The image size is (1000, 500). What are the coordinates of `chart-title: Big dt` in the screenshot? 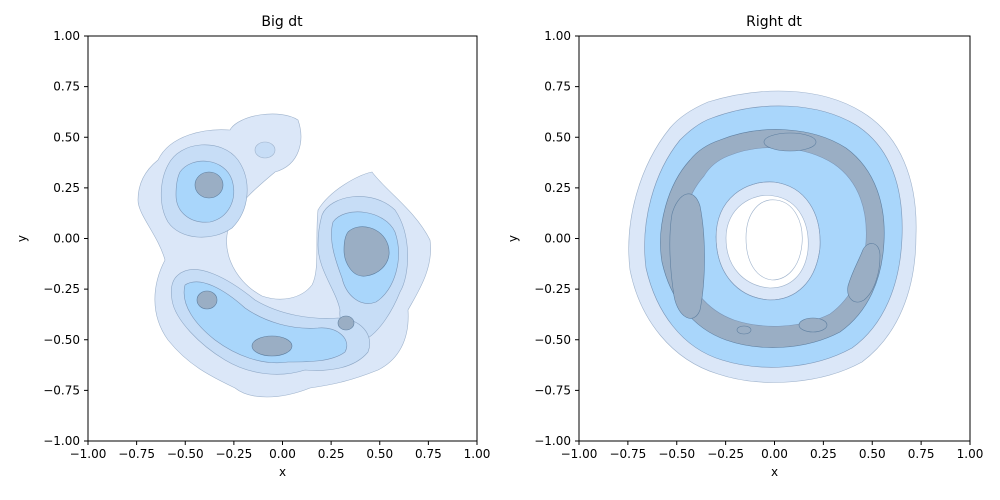 It's located at (282, 22).